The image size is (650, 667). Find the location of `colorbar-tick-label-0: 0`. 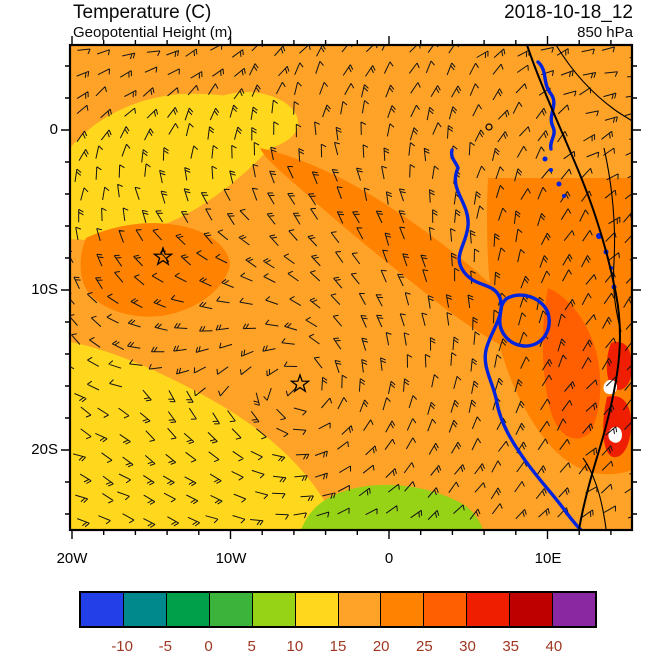

colorbar-tick-label-0: 0 is located at coordinates (208, 646).